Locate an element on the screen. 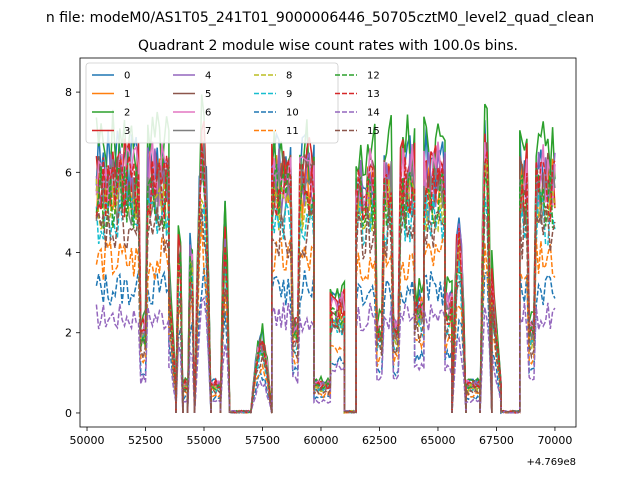  legend-label: 10 is located at coordinates (292, 113).